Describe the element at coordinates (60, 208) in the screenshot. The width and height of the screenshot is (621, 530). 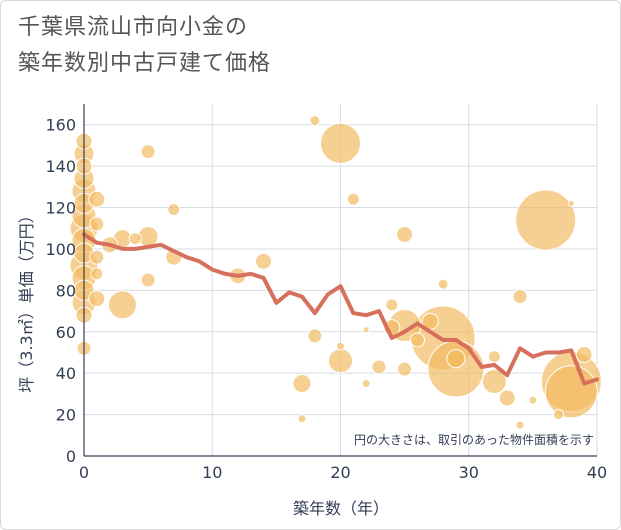
I see `y-tick-label: 120` at that location.